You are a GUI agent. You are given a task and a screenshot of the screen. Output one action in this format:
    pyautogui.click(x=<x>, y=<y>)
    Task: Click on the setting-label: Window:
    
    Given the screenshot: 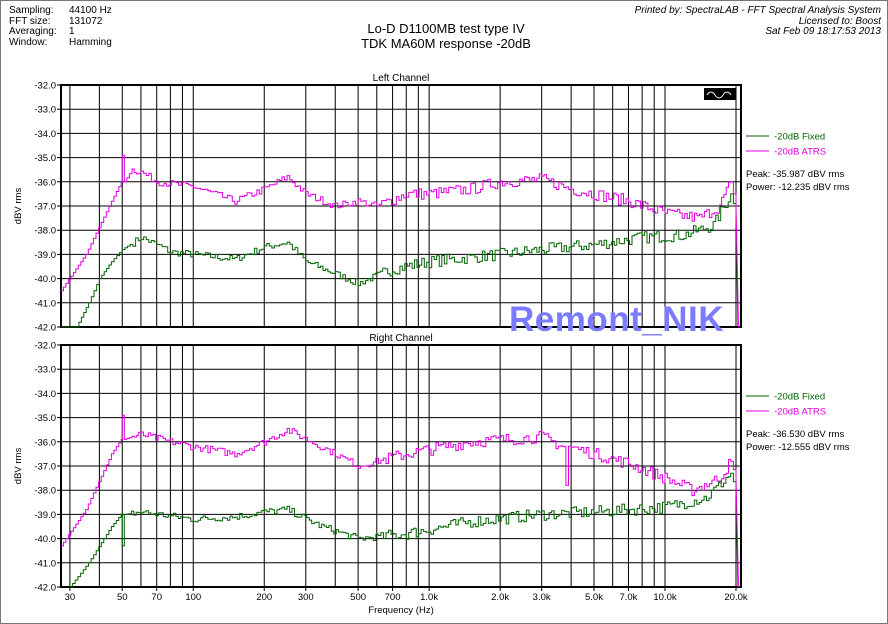 What is the action you would take?
    pyautogui.click(x=28, y=42)
    